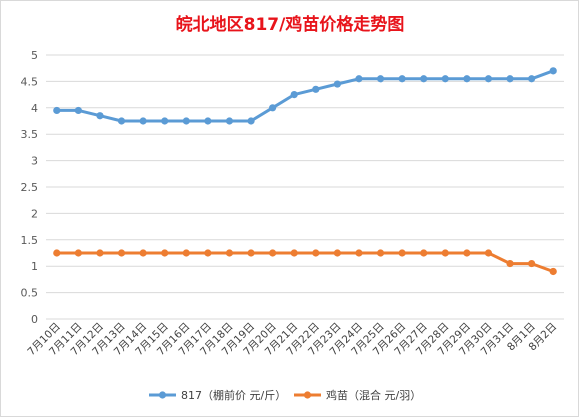 The width and height of the screenshot is (579, 418). What do you see at coordinates (34, 161) in the screenshot?
I see `y-tick-label: 3` at bounding box center [34, 161].